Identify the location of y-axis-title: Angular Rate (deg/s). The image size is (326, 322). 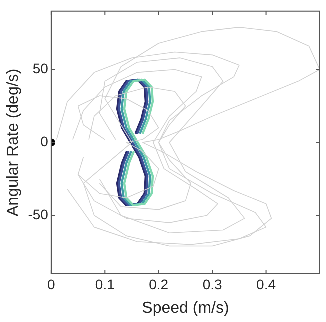
(13, 142).